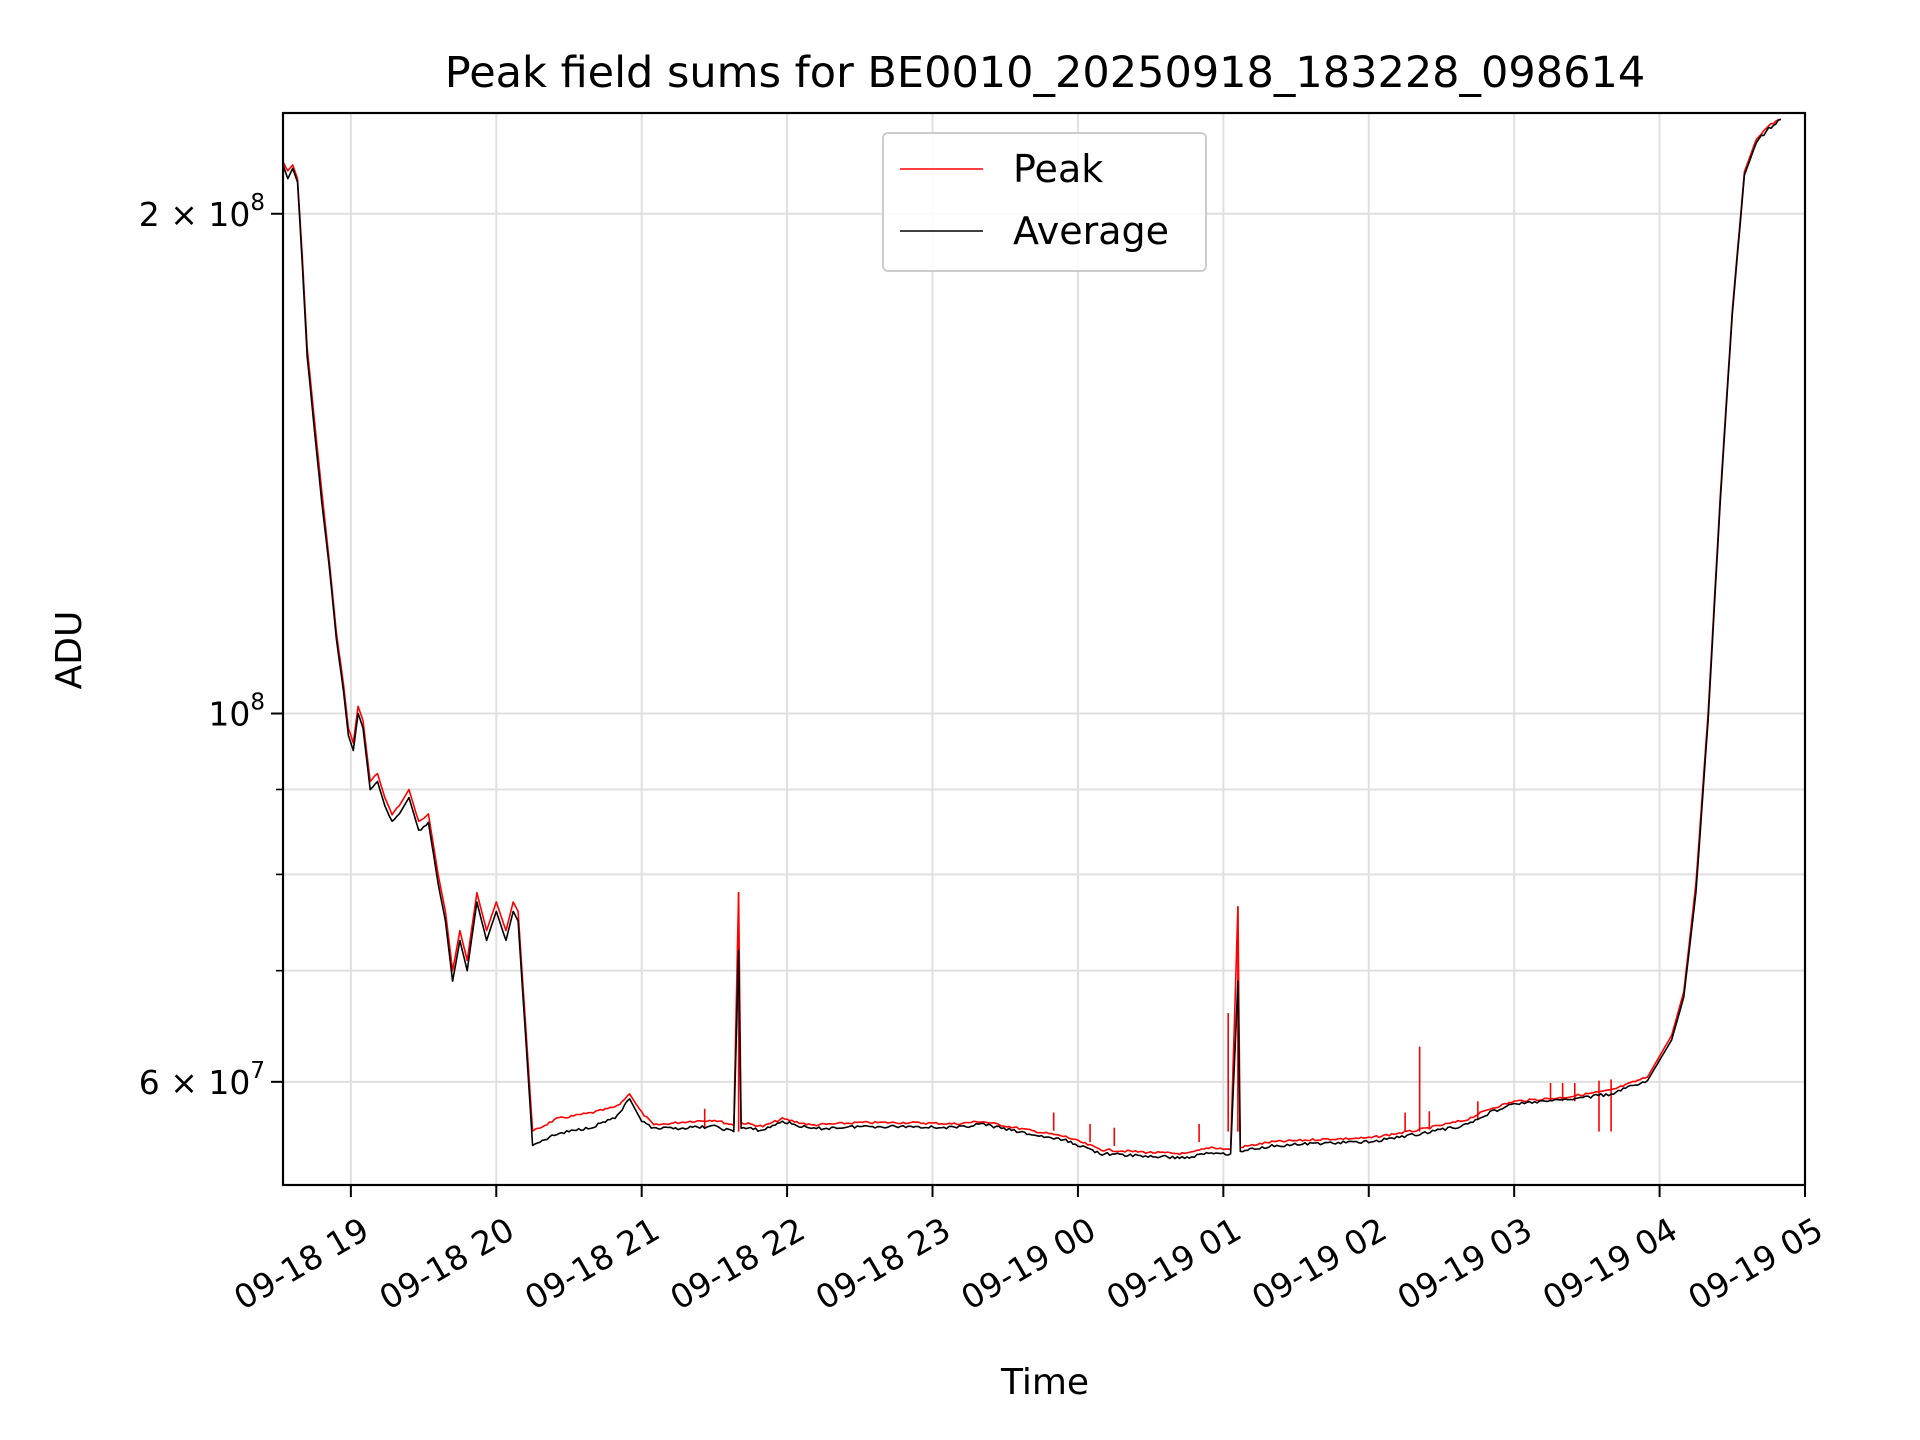 The image size is (1920, 1440). What do you see at coordinates (69, 650) in the screenshot?
I see `y-axis-label: ADU` at bounding box center [69, 650].